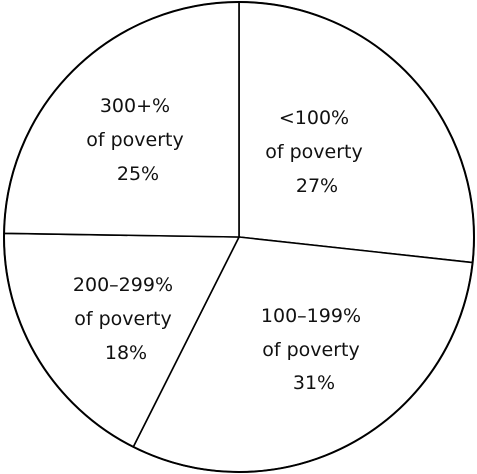  I want to click on slice-label-100-199: 100–199% of poverty 31%, so click(314, 349).